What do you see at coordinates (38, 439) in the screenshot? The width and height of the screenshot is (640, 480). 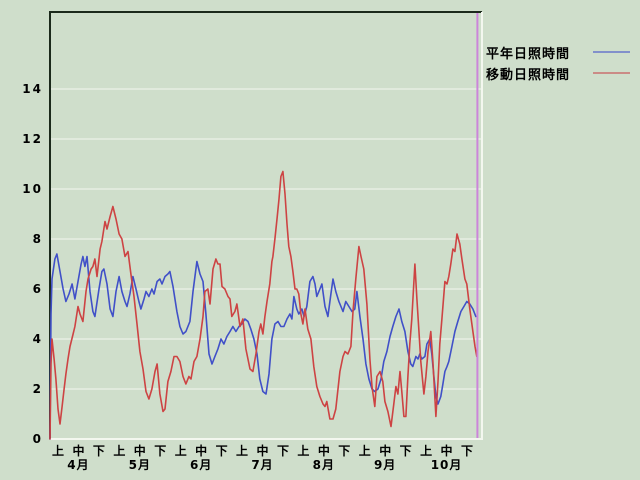 I see `y-tick-label-0: 0` at bounding box center [38, 439].